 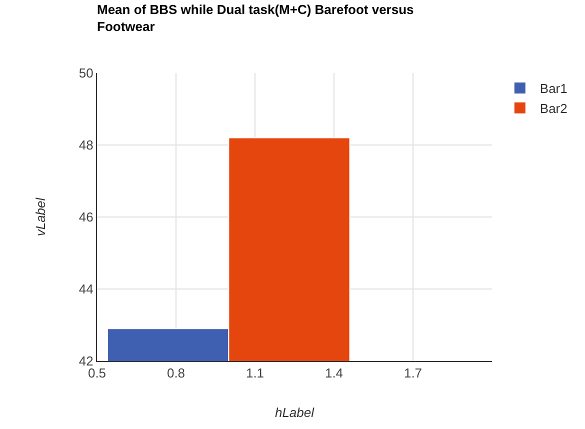 I want to click on legend-label: Bar1, so click(x=554, y=88).